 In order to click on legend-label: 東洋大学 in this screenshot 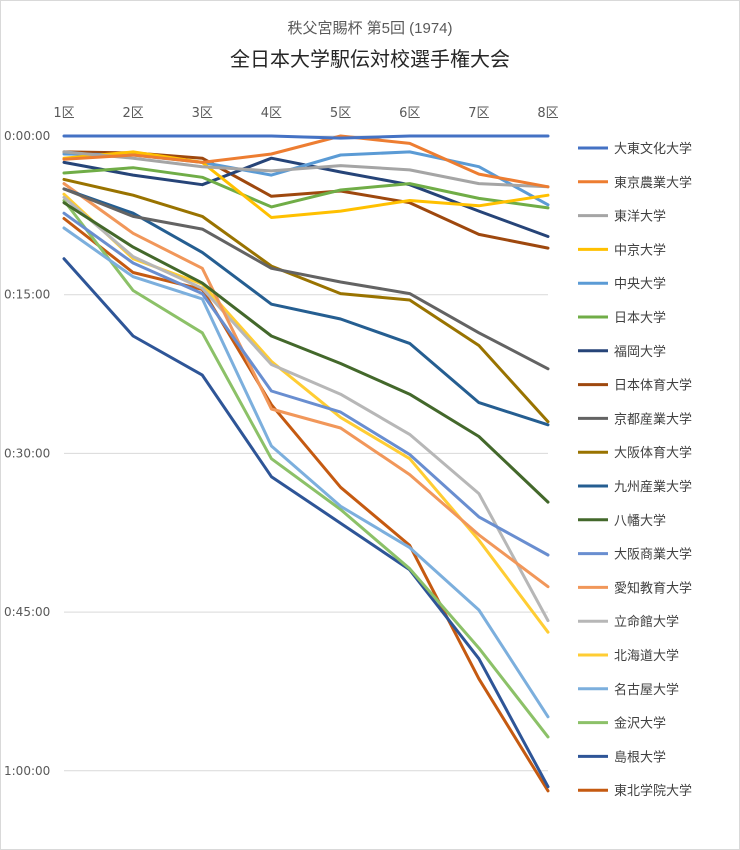, I will do `click(640, 217)`.